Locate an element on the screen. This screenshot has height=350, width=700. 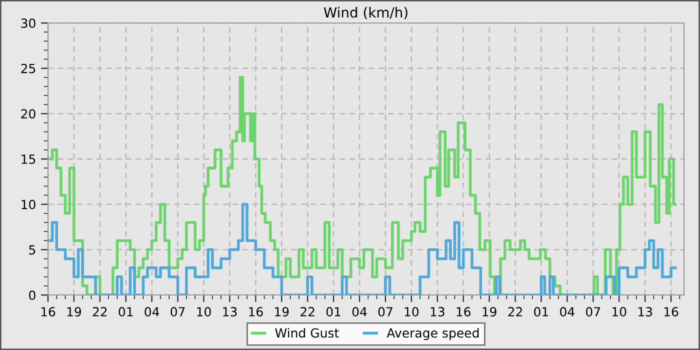
legend-label: Average speed is located at coordinates (432, 334).